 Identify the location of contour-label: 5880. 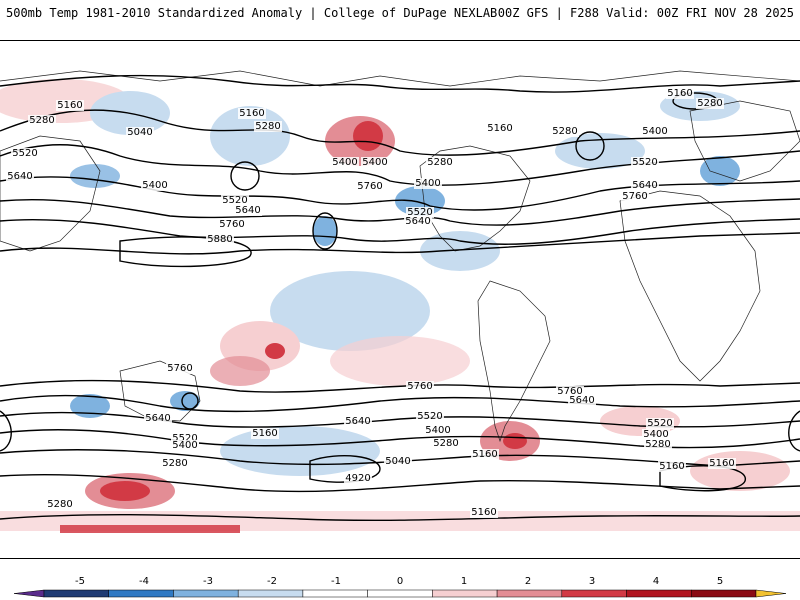
(219, 239).